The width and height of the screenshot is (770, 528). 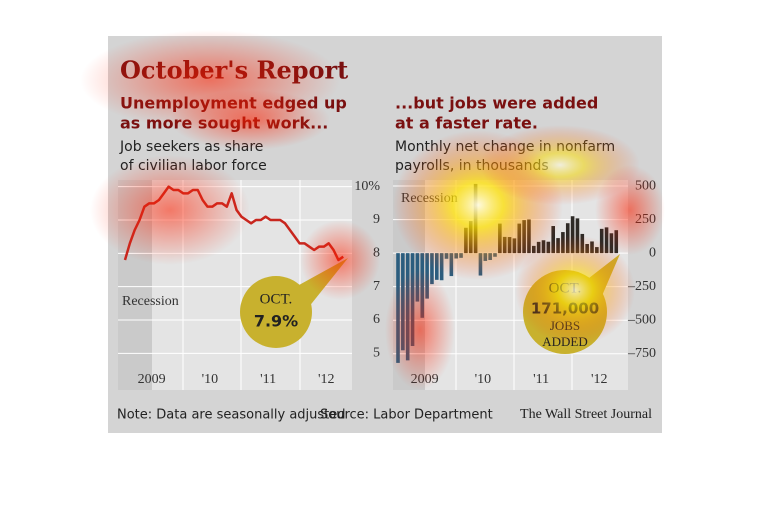 I want to click on y-tick-label: –250, so click(x=641, y=286).